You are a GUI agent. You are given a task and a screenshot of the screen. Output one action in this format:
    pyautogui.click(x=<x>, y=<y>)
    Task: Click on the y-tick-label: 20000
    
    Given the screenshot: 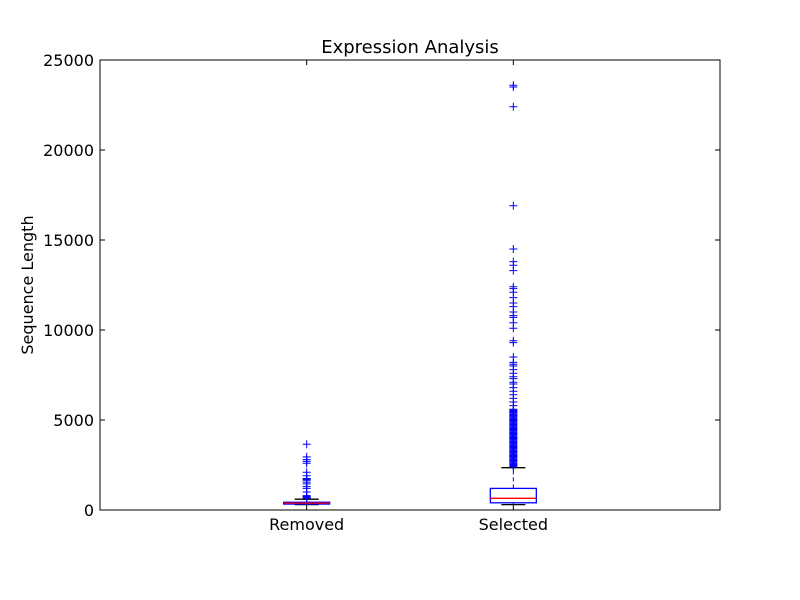 What is the action you would take?
    pyautogui.click(x=68, y=150)
    